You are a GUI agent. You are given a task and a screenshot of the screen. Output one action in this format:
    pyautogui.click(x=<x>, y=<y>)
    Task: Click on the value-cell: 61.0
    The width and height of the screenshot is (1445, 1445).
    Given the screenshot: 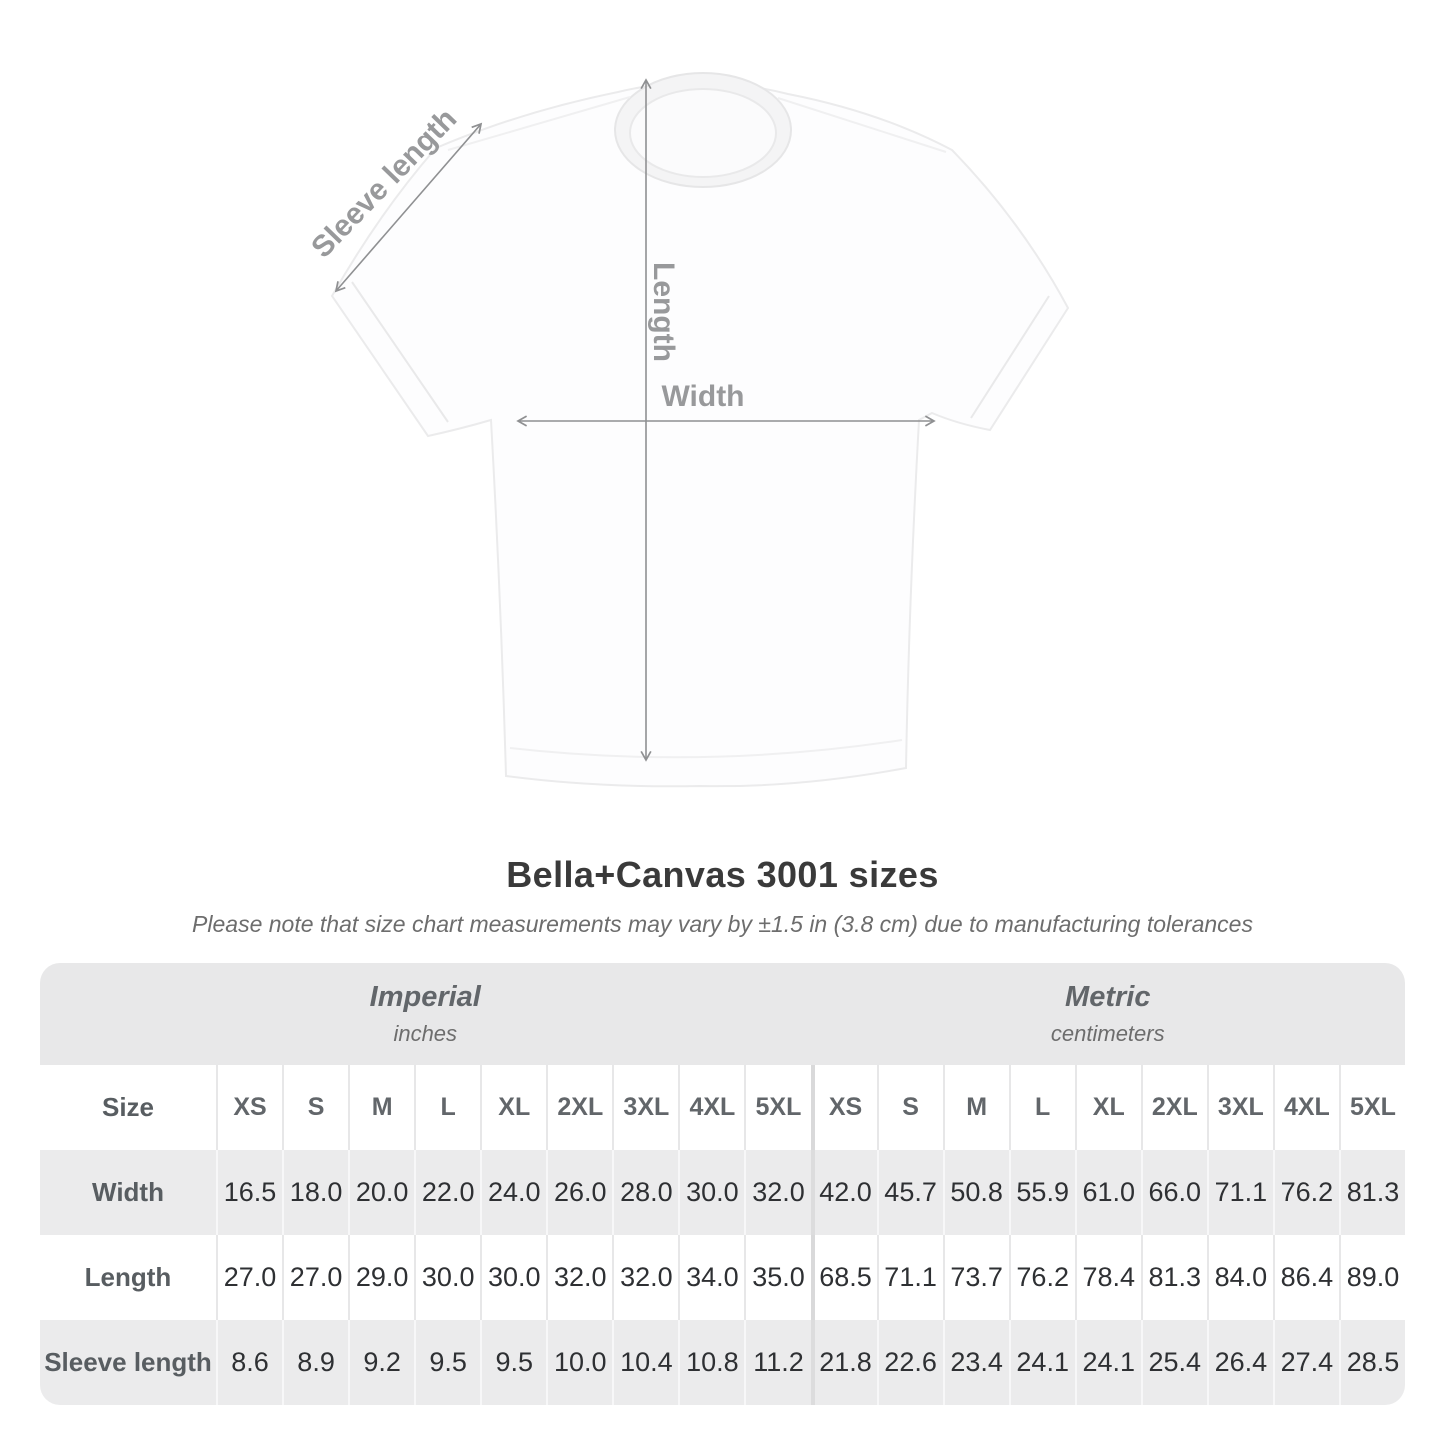 What is the action you would take?
    pyautogui.click(x=1107, y=1192)
    